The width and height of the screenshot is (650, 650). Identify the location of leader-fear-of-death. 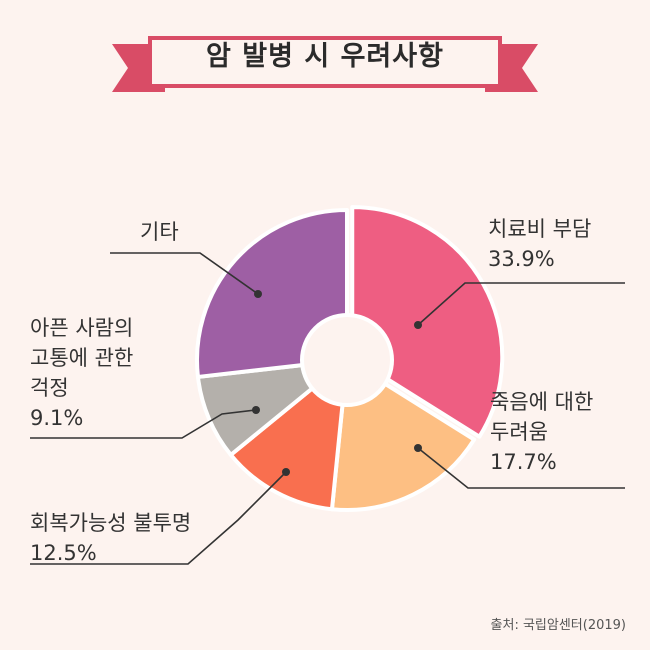
(521, 468).